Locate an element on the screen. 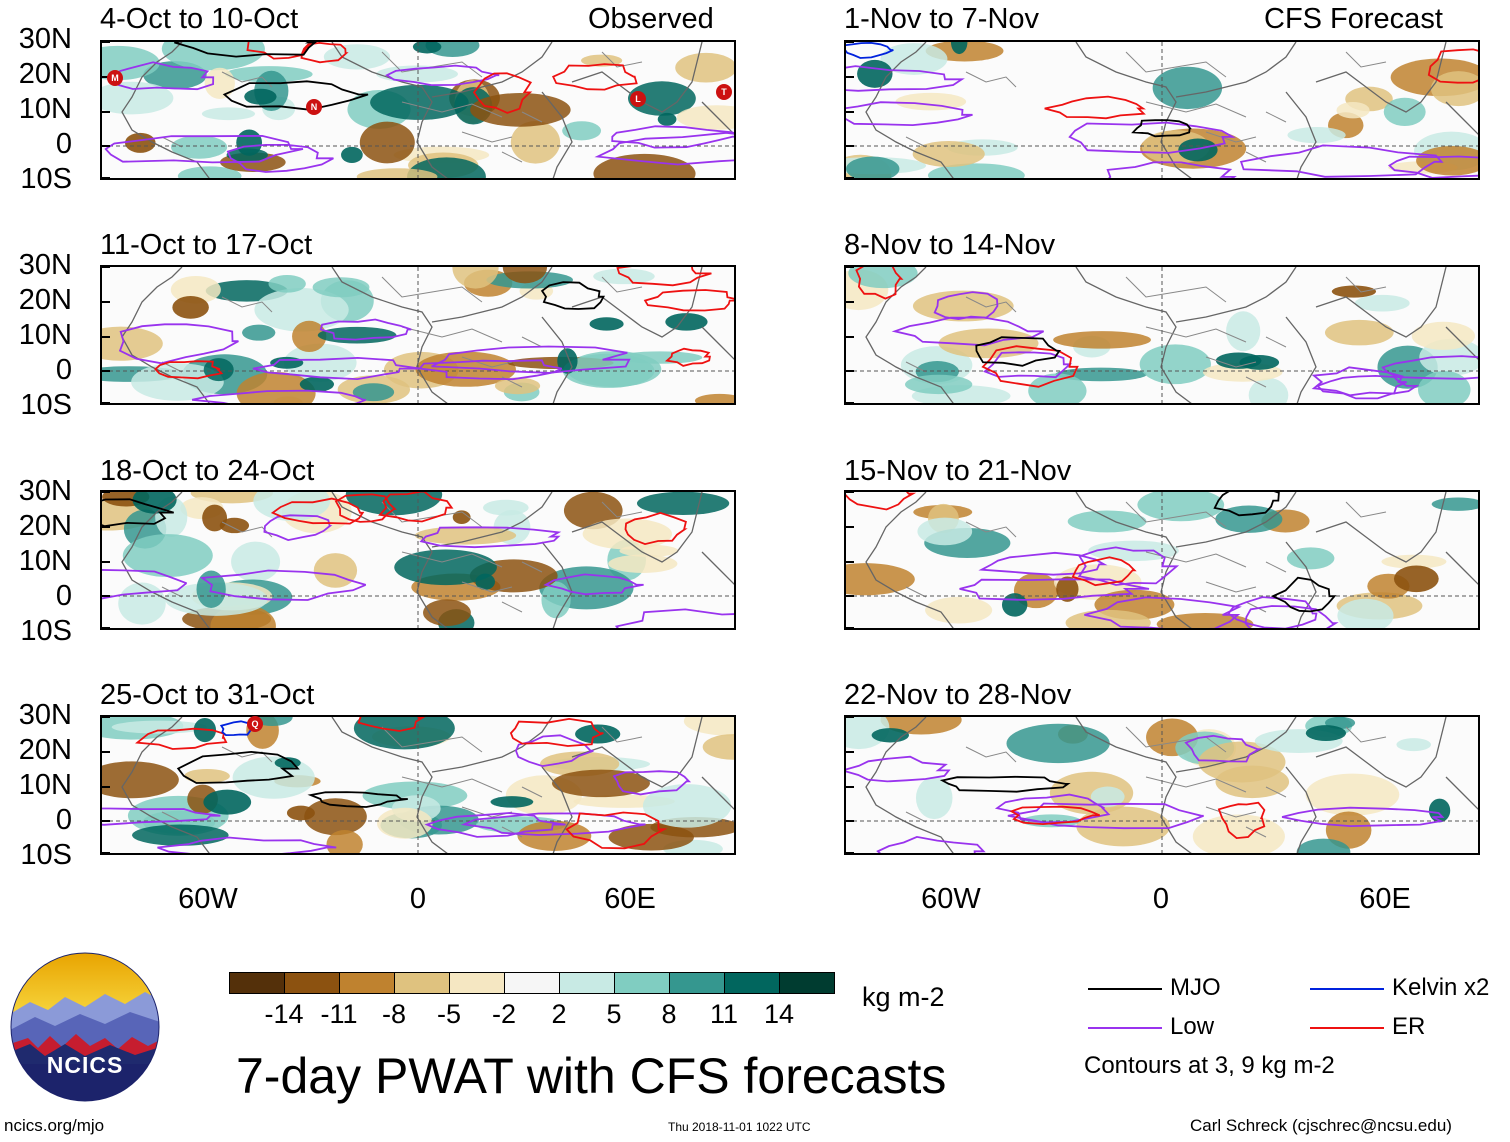  coastline is located at coordinates (1146, 332).